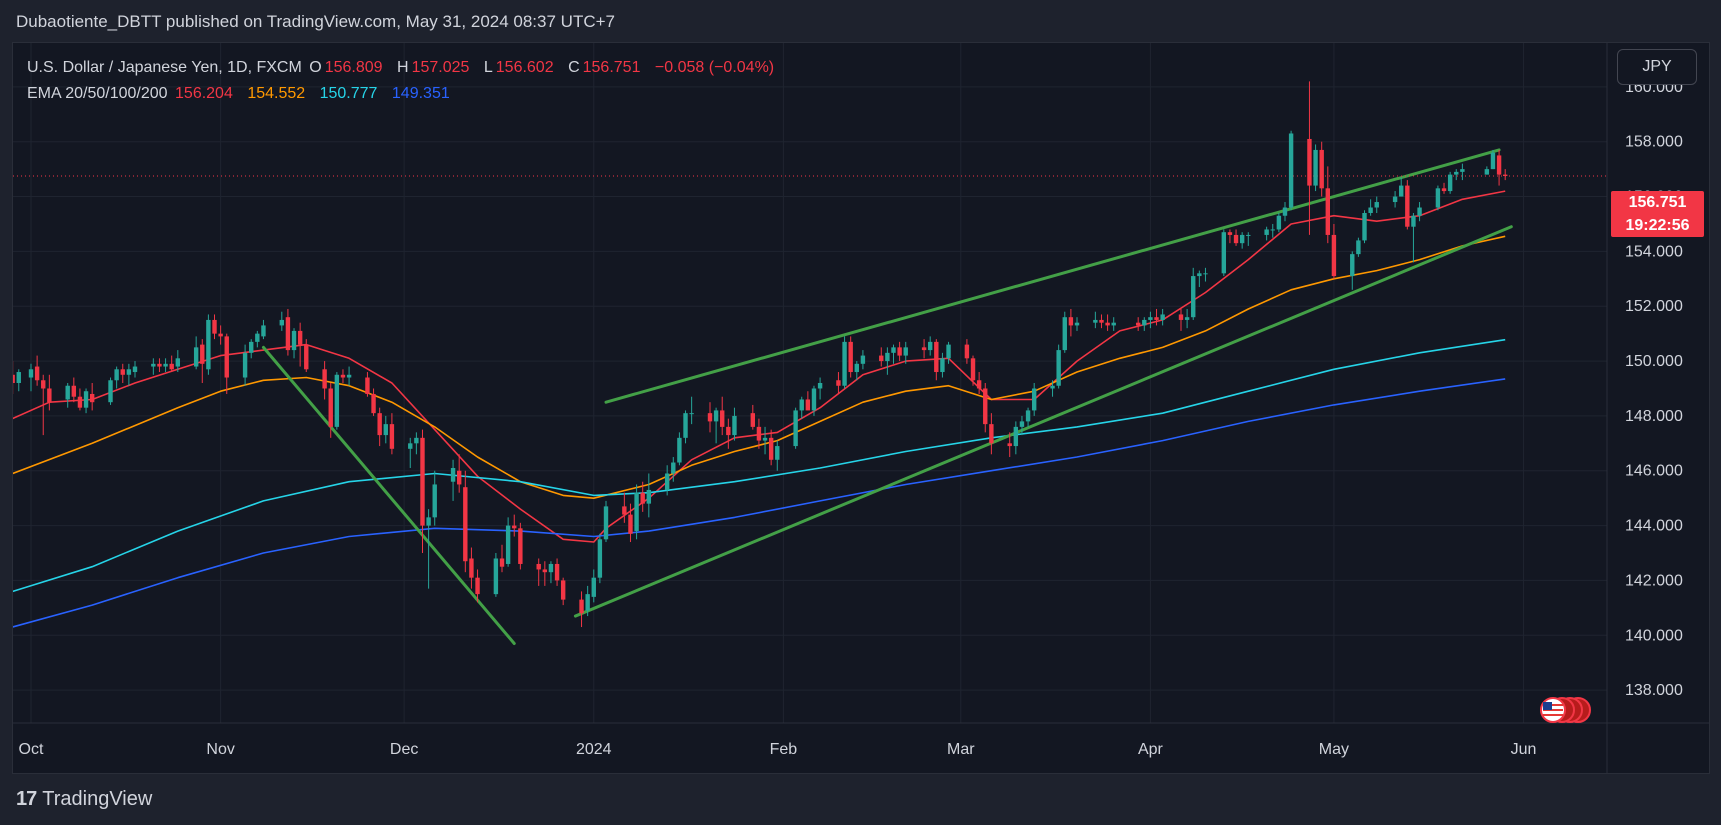  I want to click on open-label: O, so click(315, 67).